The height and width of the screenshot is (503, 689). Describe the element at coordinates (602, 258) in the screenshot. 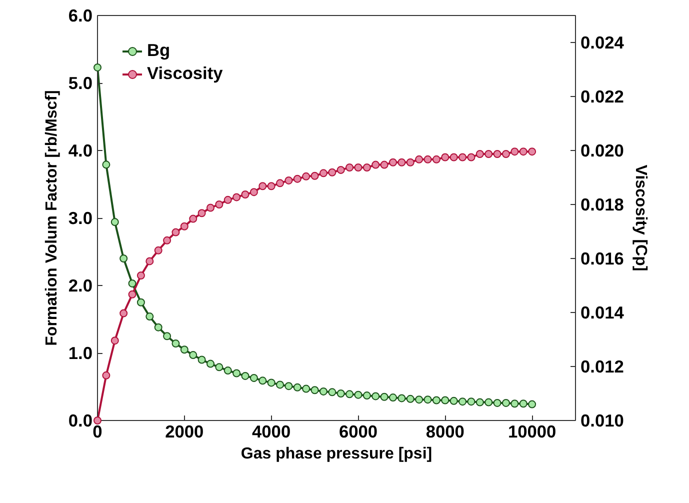

I see `y2-tick-label: 0.016` at that location.